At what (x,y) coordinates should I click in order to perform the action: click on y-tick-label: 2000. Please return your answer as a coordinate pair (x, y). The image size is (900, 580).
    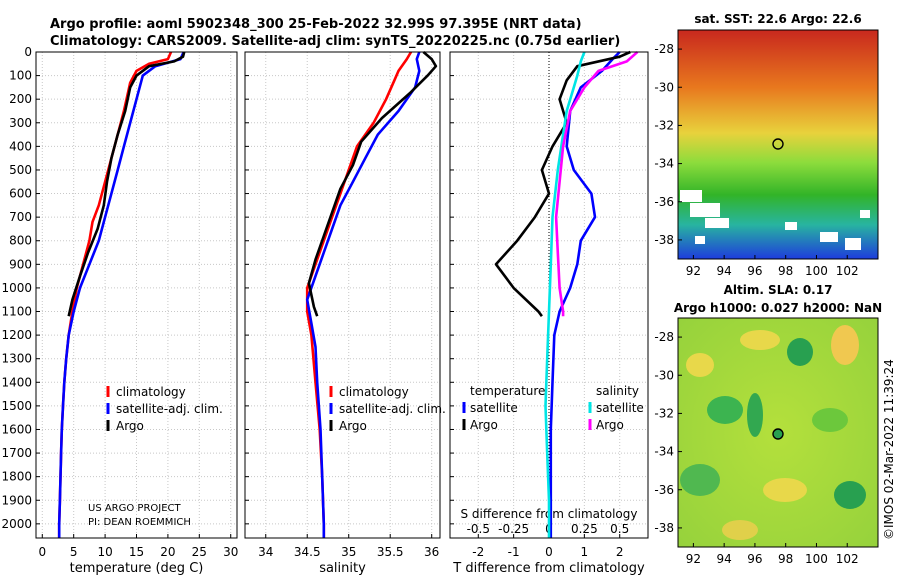
    Looking at the image, I should click on (16, 524).